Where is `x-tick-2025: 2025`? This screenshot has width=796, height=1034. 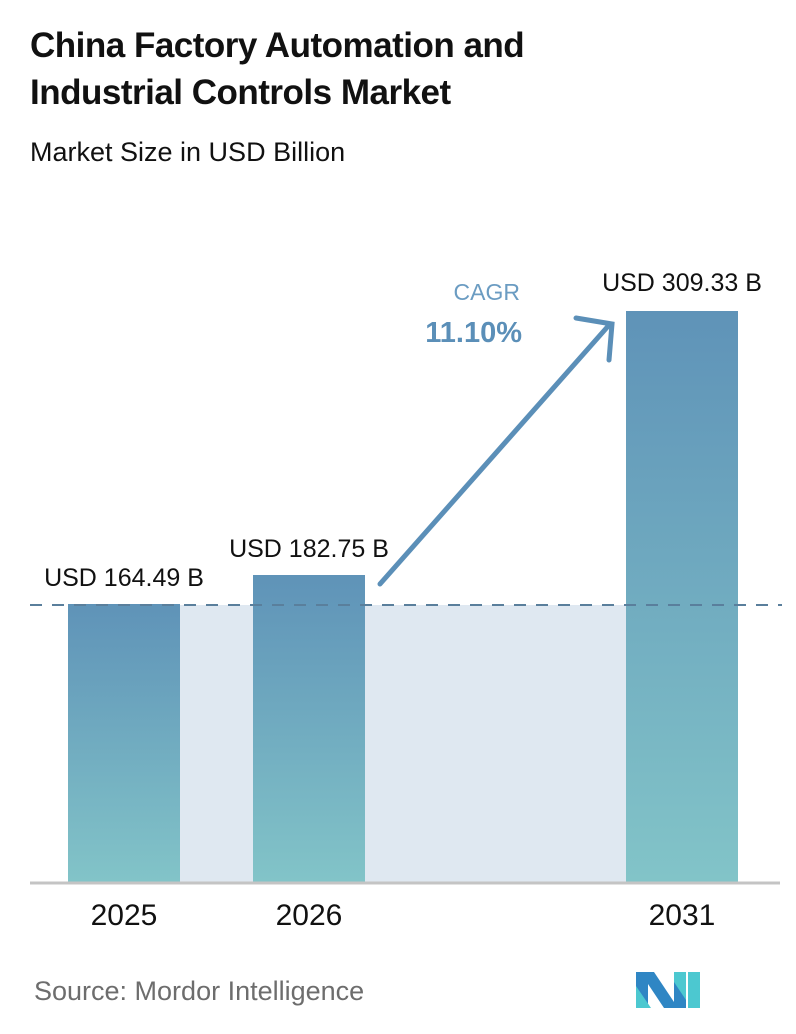
x-tick-2025: 2025 is located at coordinates (124, 915).